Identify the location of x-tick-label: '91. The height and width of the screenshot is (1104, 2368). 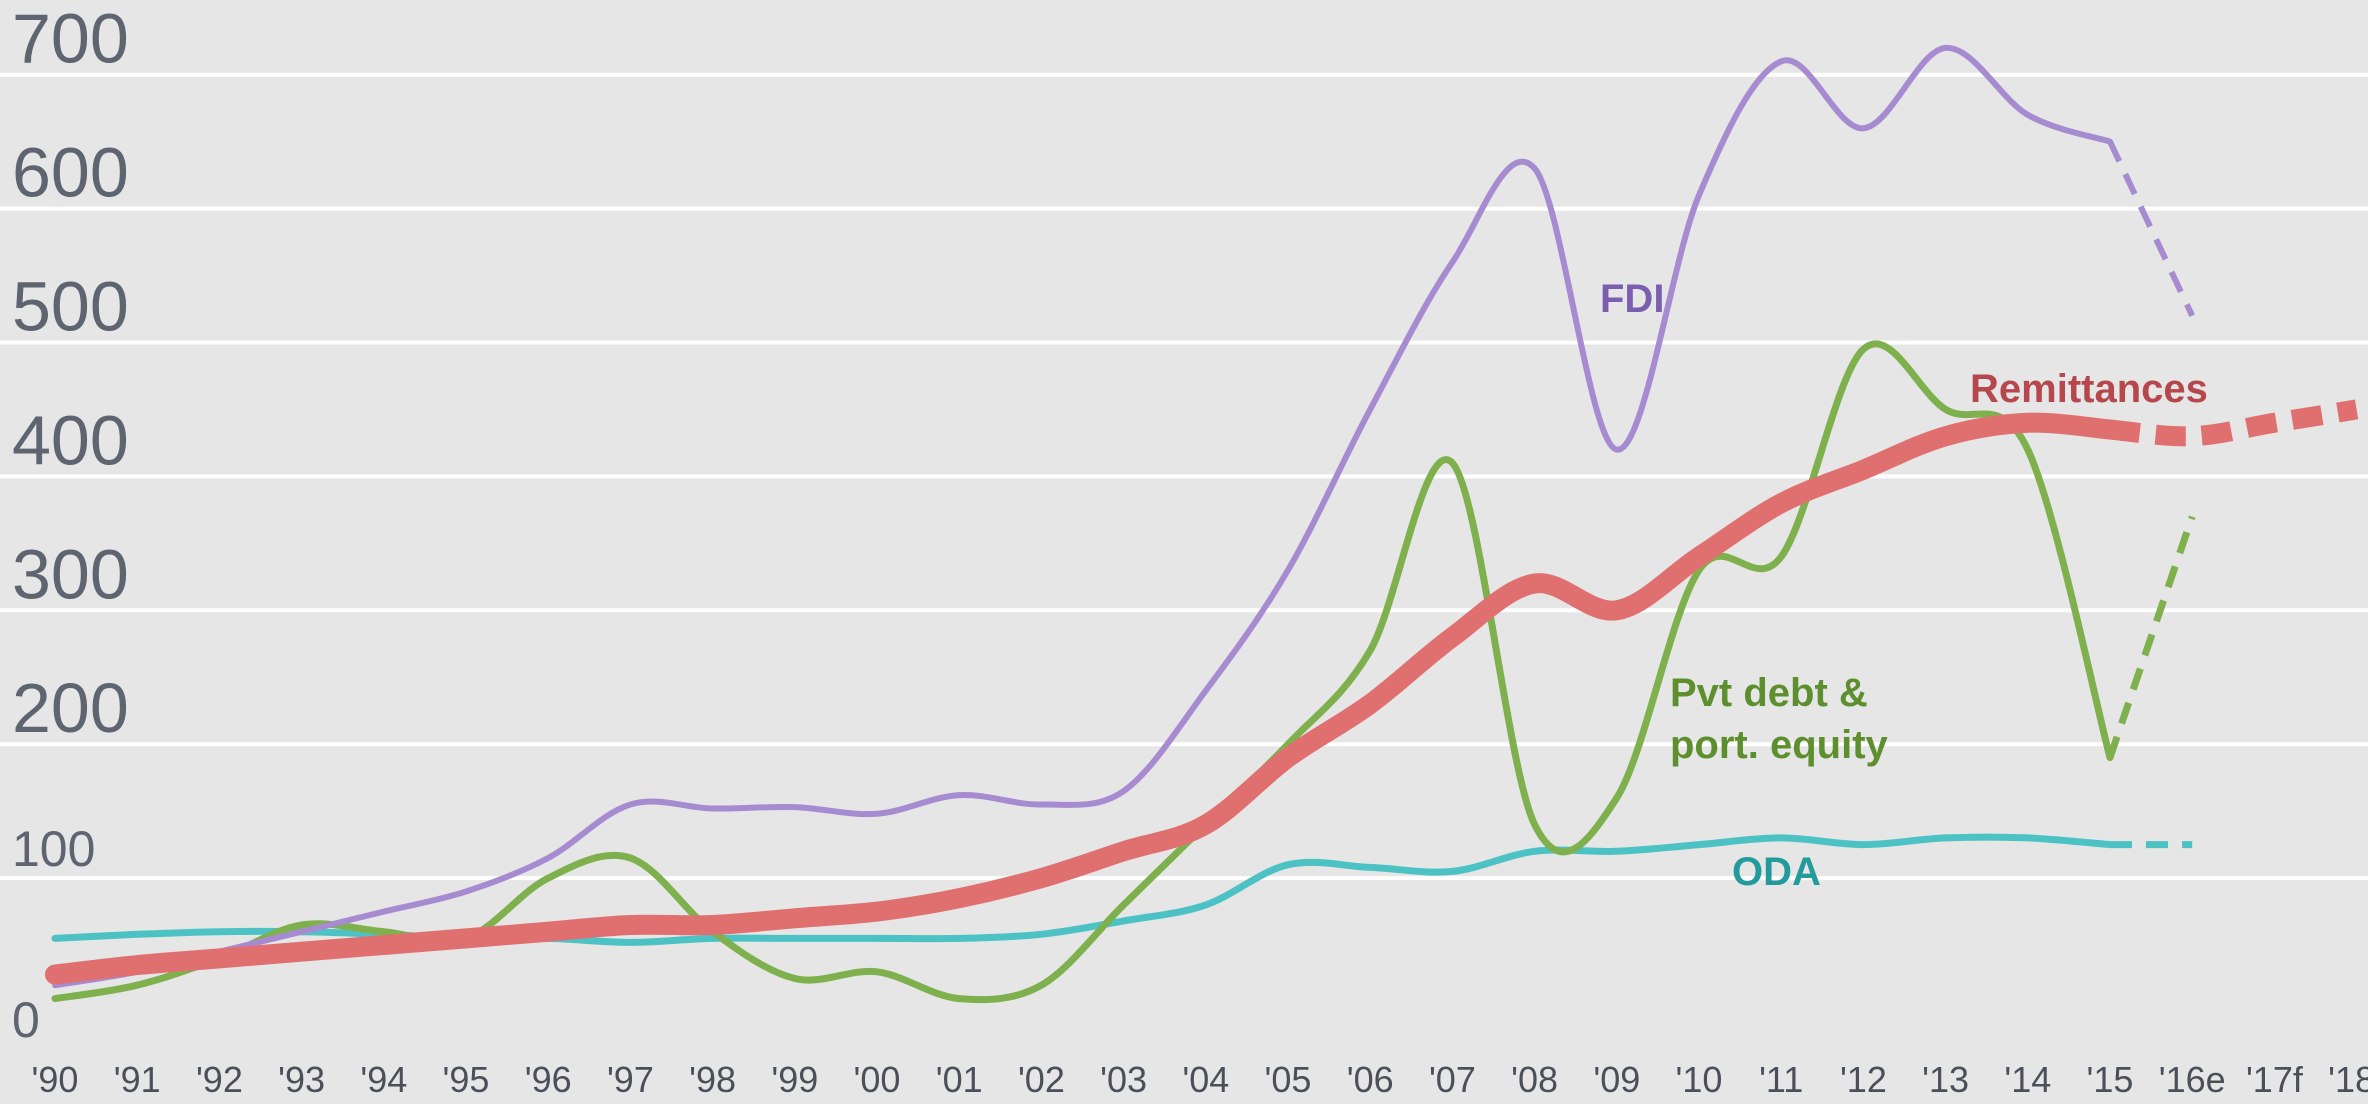
(137, 1079).